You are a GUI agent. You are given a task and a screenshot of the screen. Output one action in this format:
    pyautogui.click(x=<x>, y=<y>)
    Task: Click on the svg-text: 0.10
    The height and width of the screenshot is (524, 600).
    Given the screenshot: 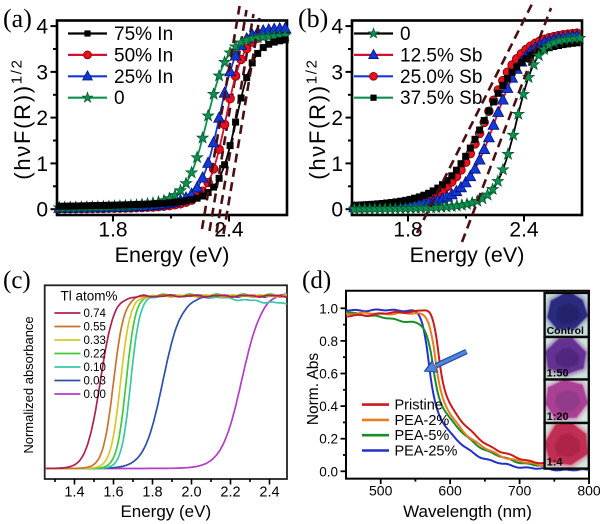 What is the action you would take?
    pyautogui.click(x=95, y=368)
    